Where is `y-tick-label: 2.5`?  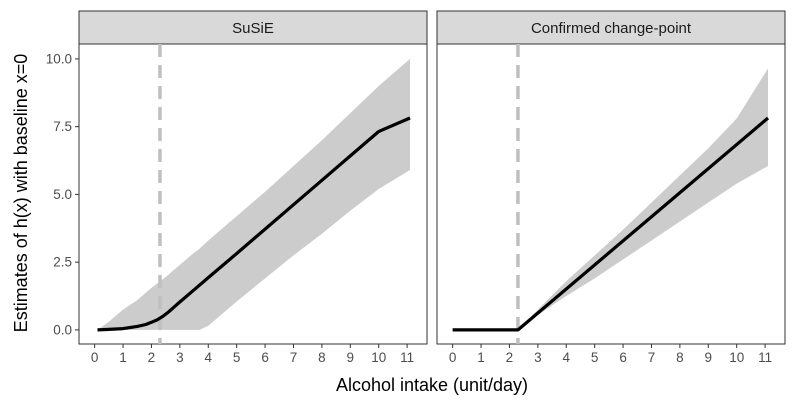 y-tick-label: 2.5 is located at coordinates (62, 262).